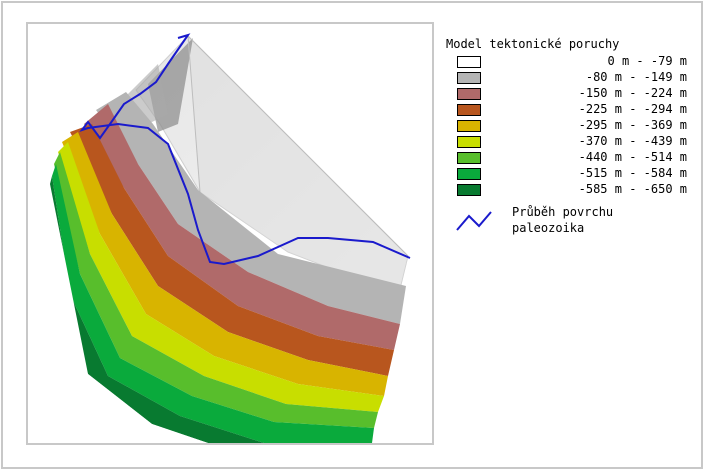 This screenshot has width=704, height=470. Describe the element at coordinates (562, 220) in the screenshot. I see `legend-line-label: Průběh povrchu paleozoika` at that location.